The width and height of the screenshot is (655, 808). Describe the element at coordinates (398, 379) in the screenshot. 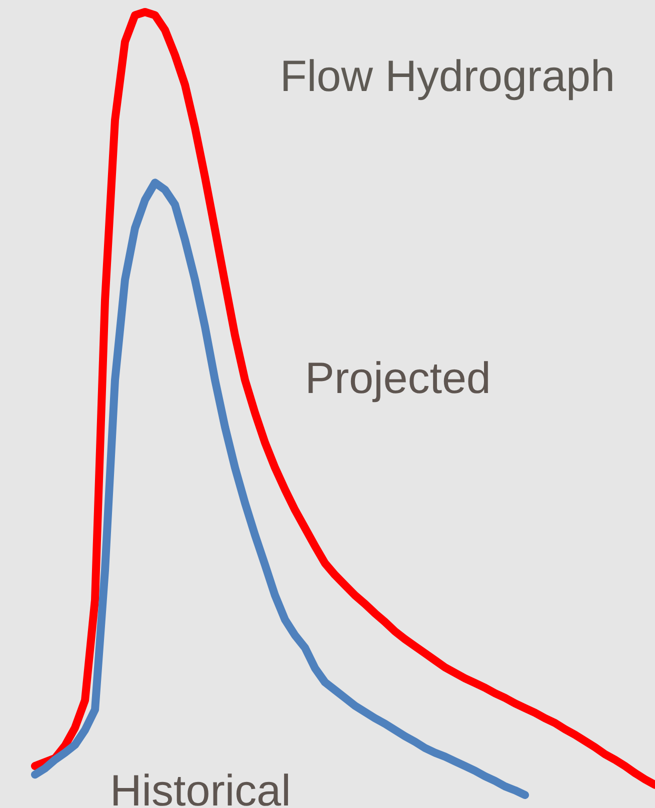

I see `series-label: Projected` at that location.